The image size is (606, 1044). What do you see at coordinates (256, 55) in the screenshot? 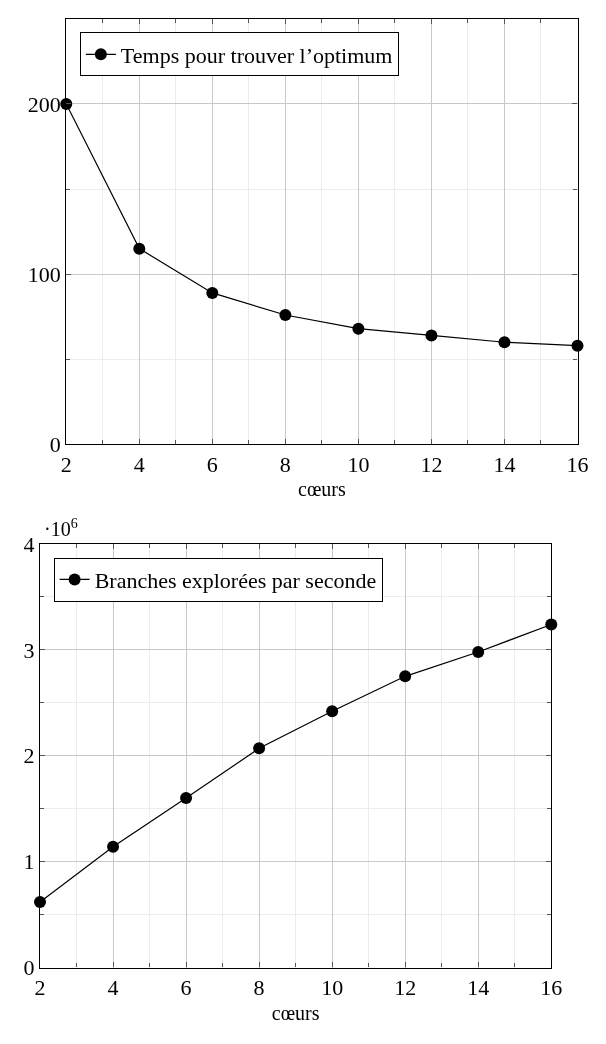
I see `legend-label: Temps pour trouver l’optimum` at bounding box center [256, 55].